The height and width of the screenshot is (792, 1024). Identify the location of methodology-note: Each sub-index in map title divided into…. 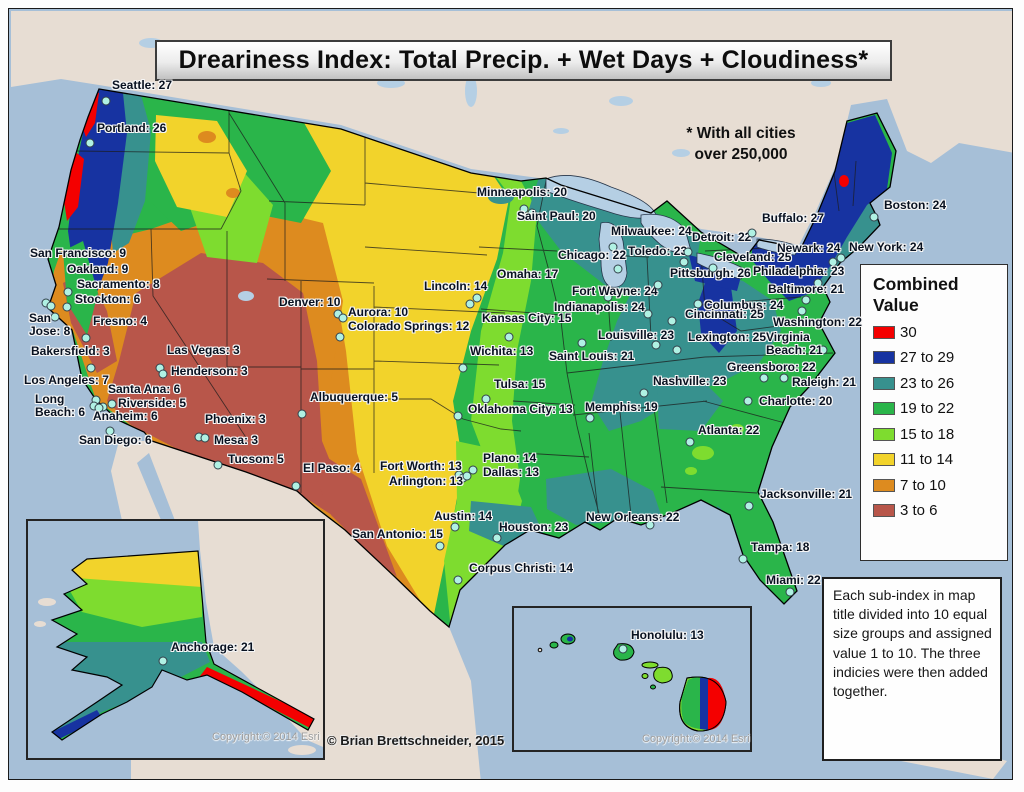
(912, 669).